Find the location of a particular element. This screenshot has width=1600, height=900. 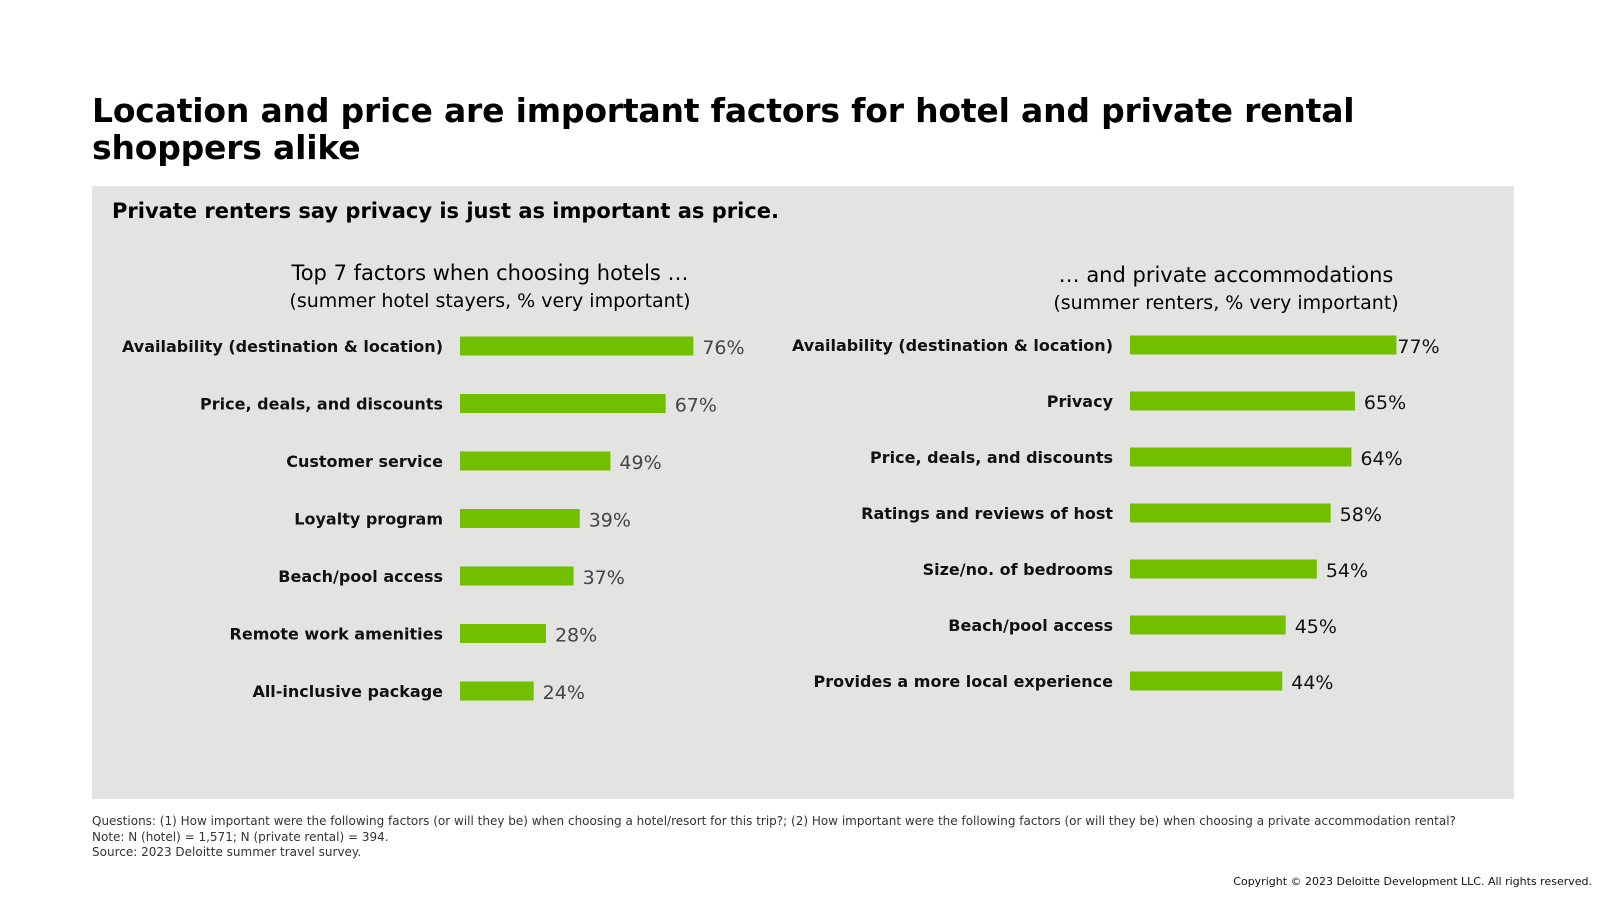

hotel-value-label: 28% is located at coordinates (576, 636).